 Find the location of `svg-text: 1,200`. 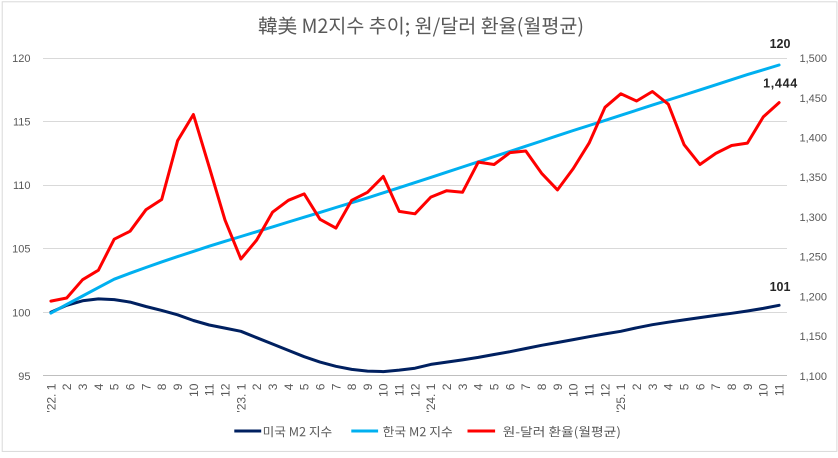

svg-text: 1,200 is located at coordinates (814, 297).